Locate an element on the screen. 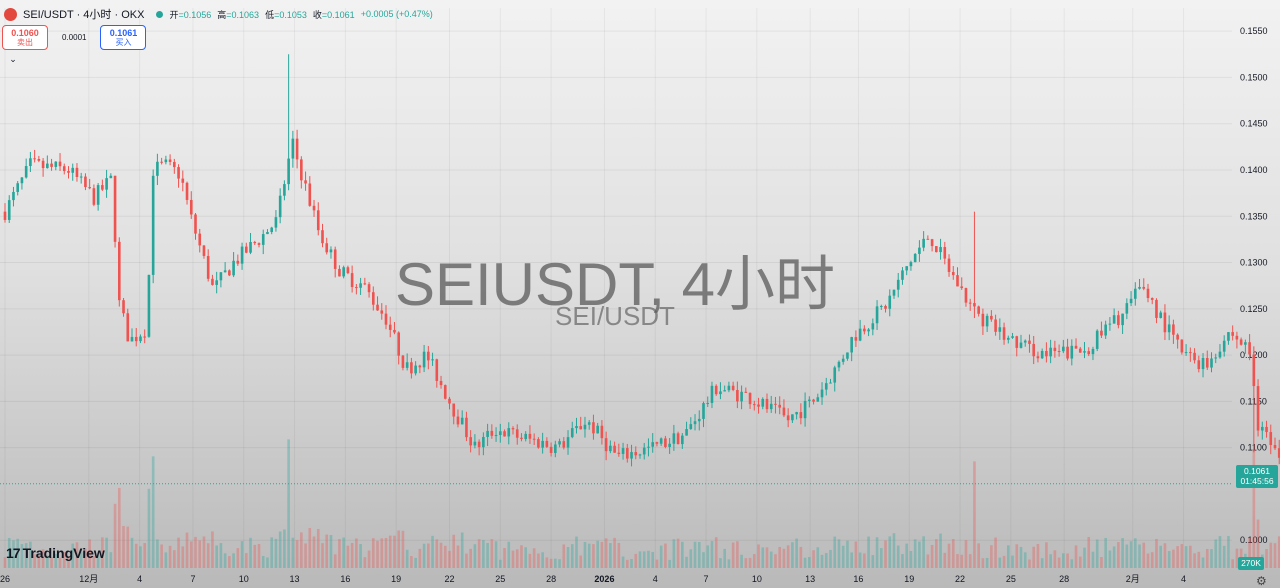 The height and width of the screenshot is (588, 1280). spread-value: 0.0001 is located at coordinates (74, 37).